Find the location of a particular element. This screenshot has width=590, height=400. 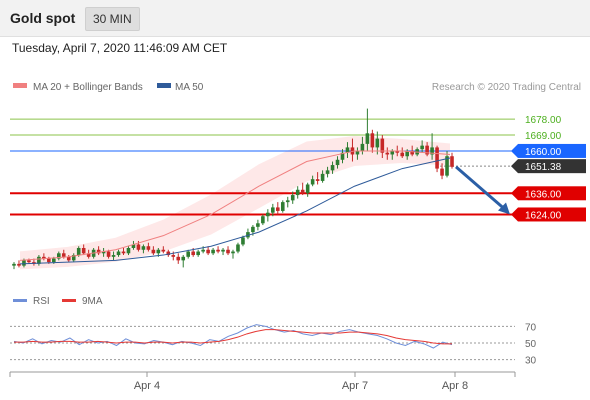

time-axis-label: Apr 4 is located at coordinates (147, 386).